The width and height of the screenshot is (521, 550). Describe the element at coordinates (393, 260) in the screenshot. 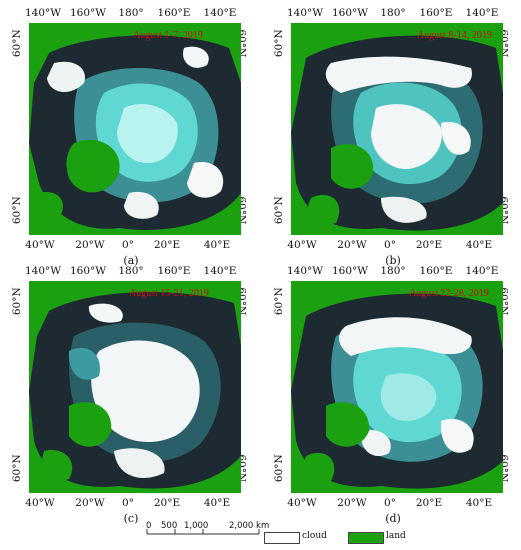

I see `panel-label-b: (b)` at that location.